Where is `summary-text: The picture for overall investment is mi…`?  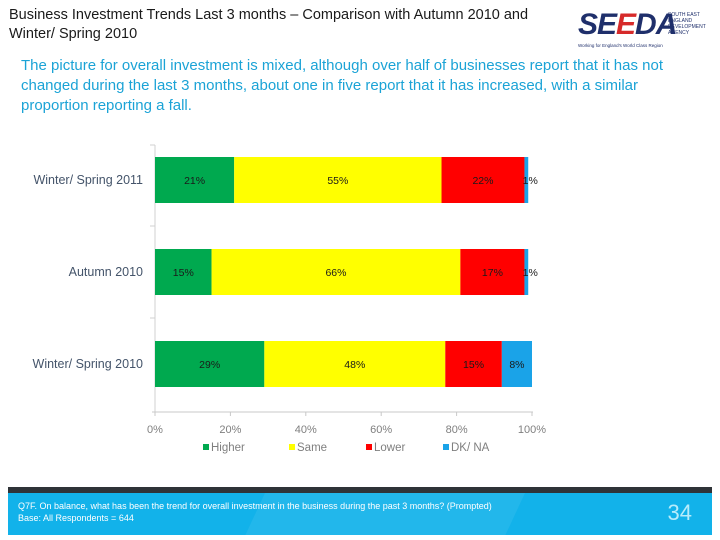 summary-text: The picture for overall investment is mi… is located at coordinates (342, 85).